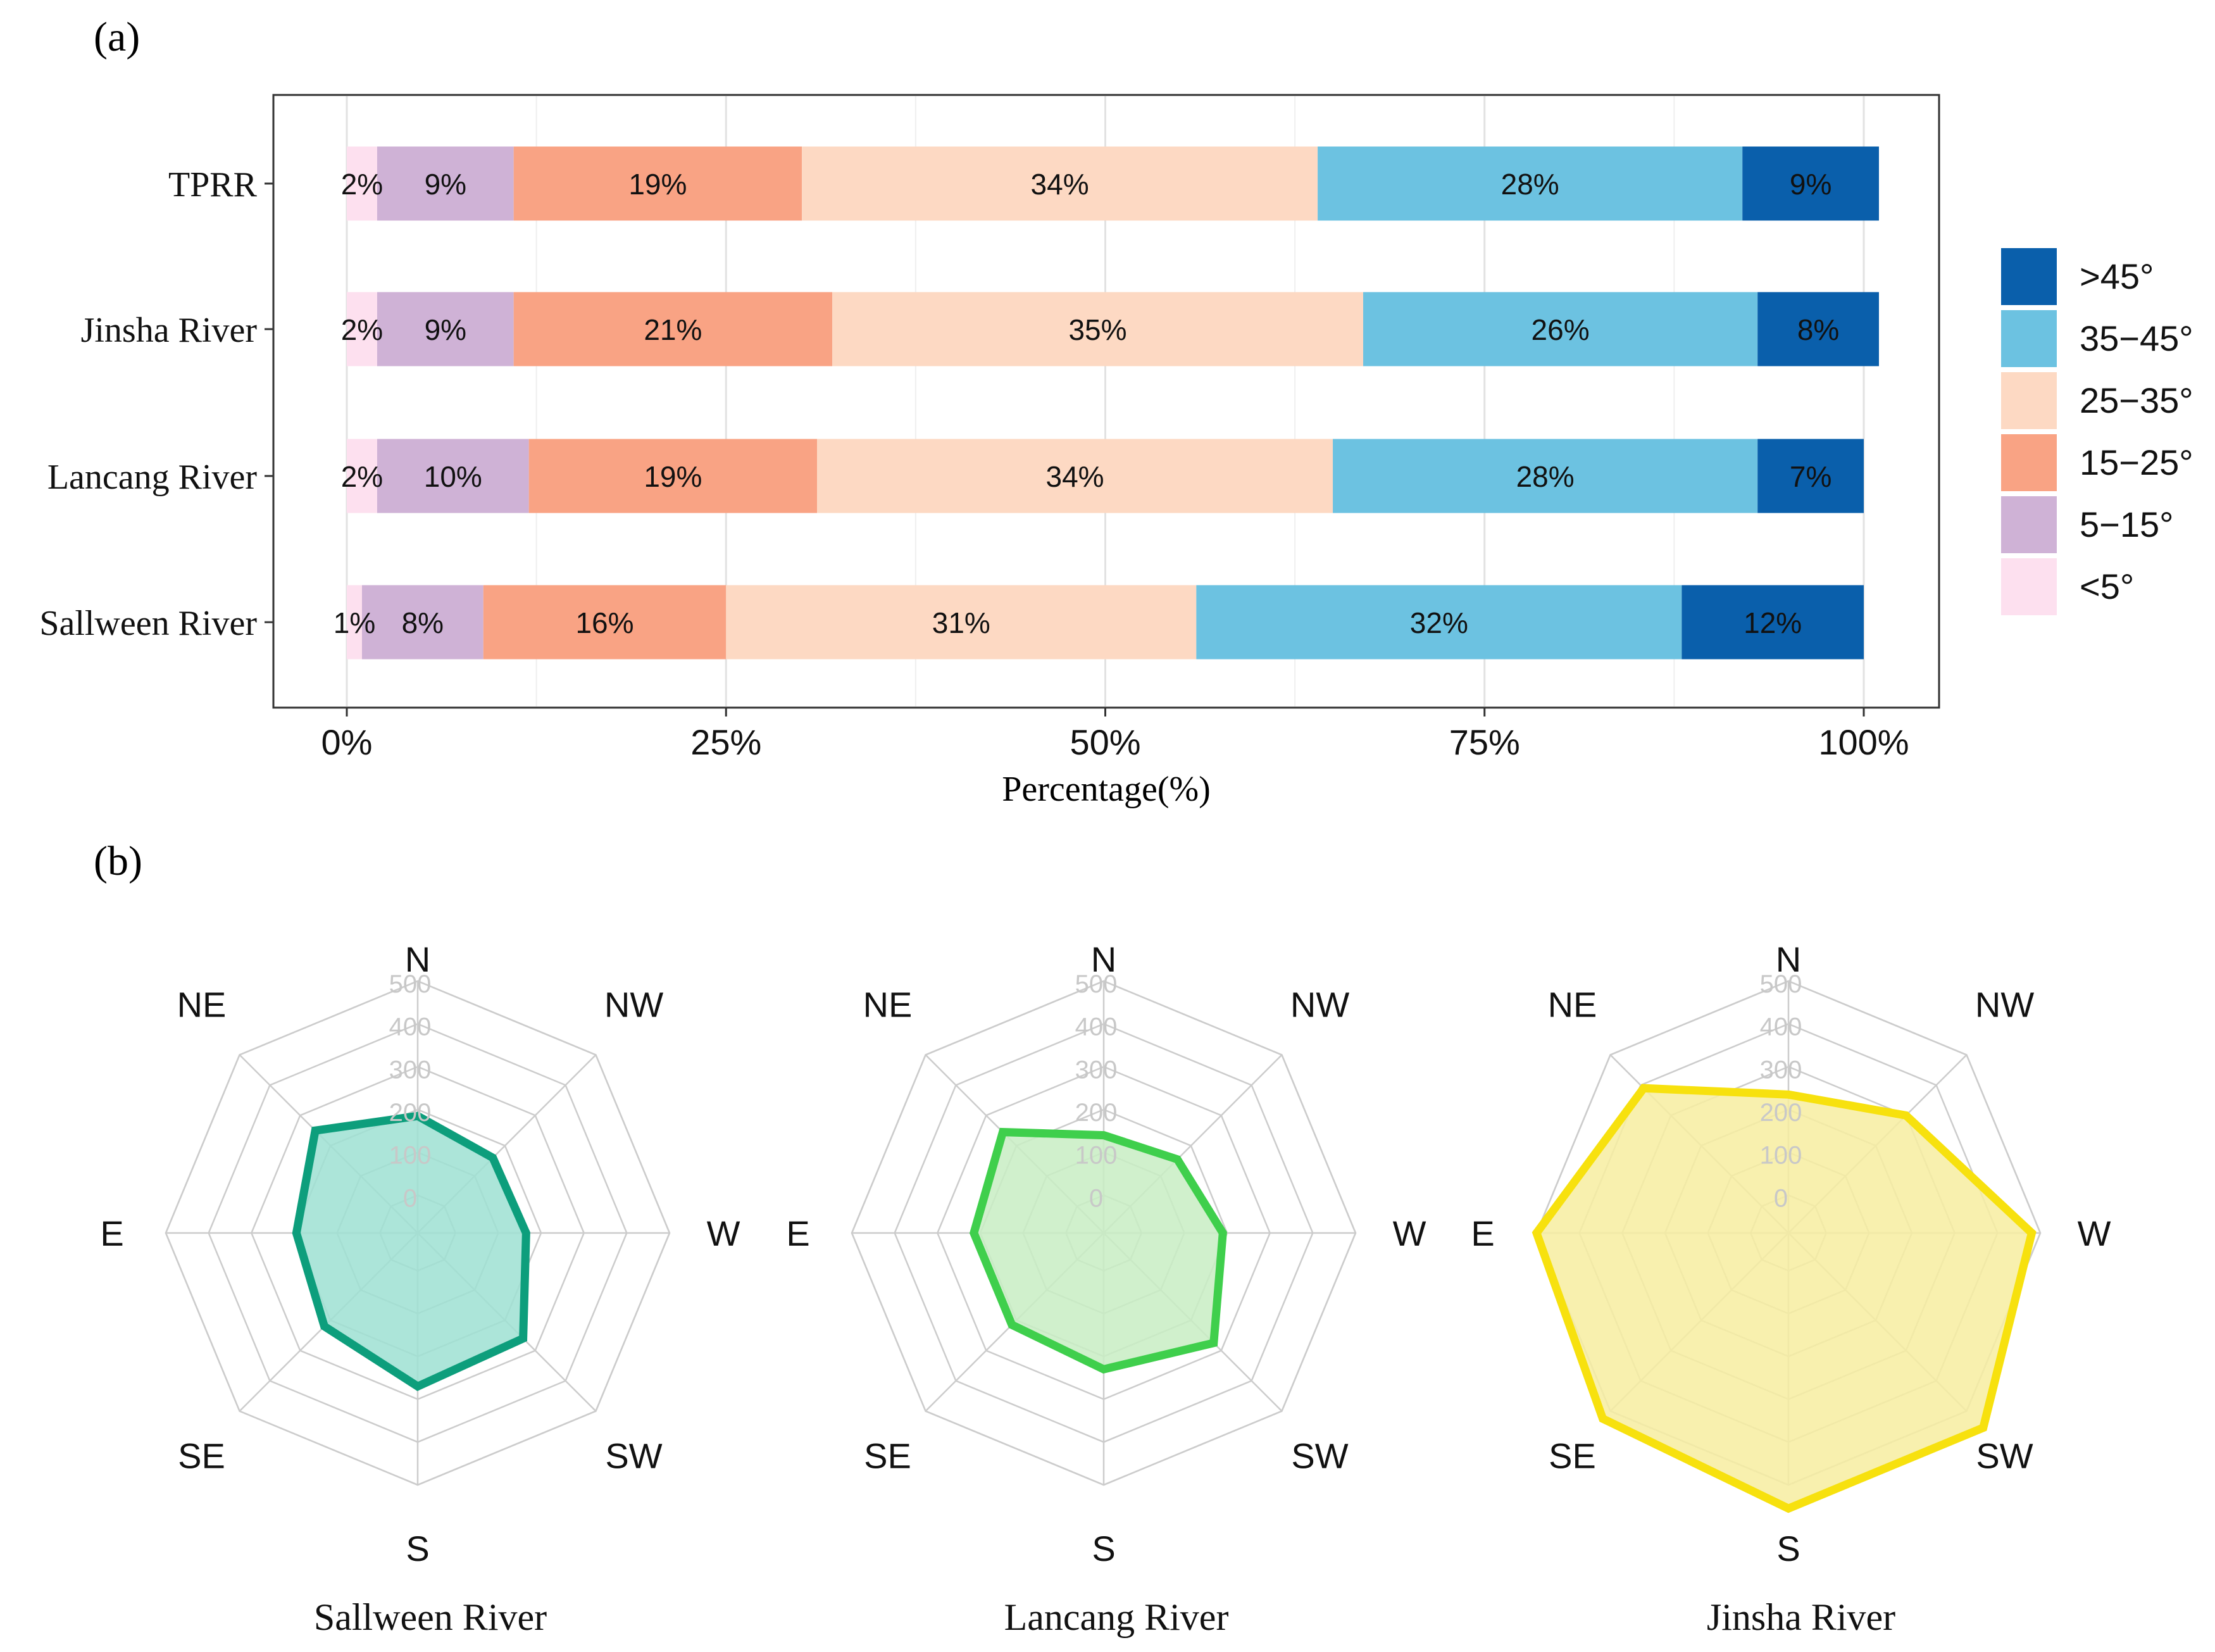 The height and width of the screenshot is (1652, 2215). Describe the element at coordinates (169, 330) in the screenshot. I see `y-tick-label: Jinsha River` at that location.